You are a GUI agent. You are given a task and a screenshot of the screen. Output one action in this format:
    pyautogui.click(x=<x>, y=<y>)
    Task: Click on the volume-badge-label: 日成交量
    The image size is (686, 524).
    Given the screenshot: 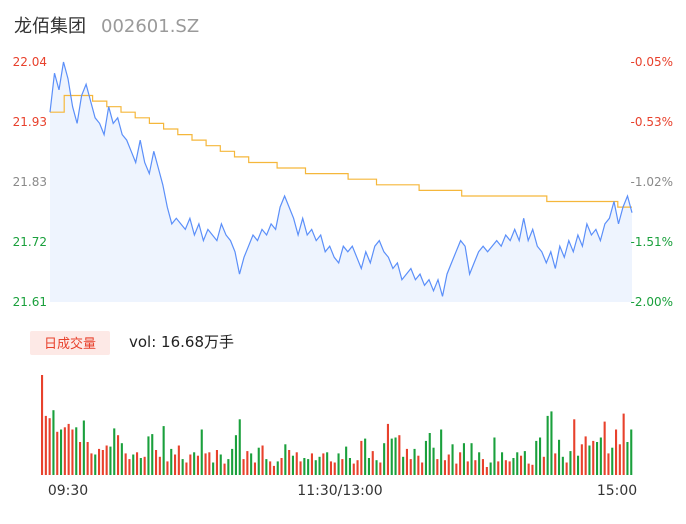 What is the action you would take?
    pyautogui.click(x=70, y=344)
    